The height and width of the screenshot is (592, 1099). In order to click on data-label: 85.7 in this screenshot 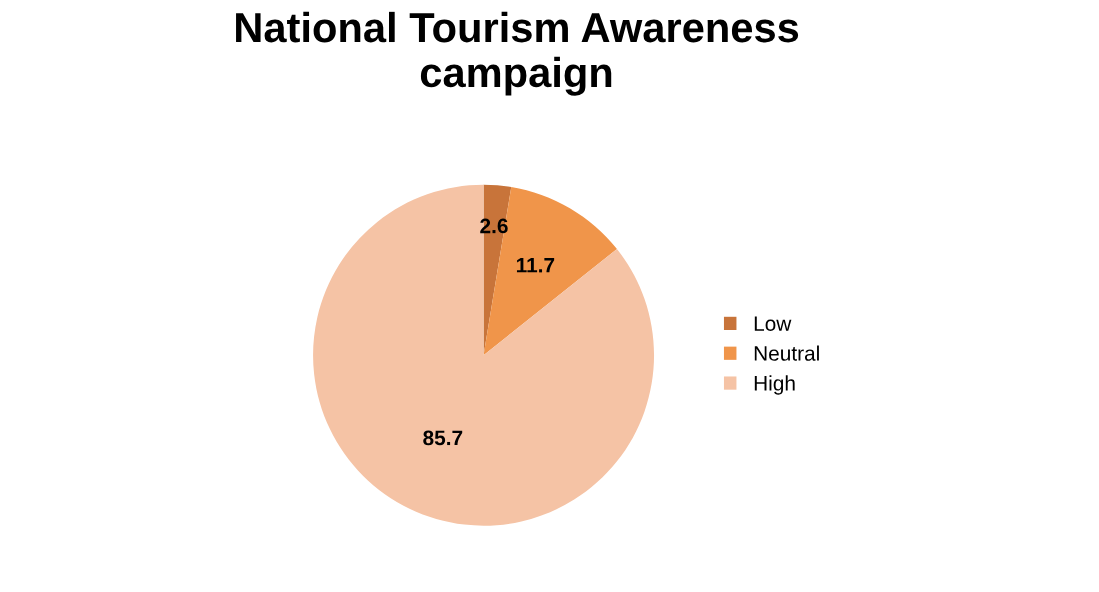, I will do `click(443, 438)`.